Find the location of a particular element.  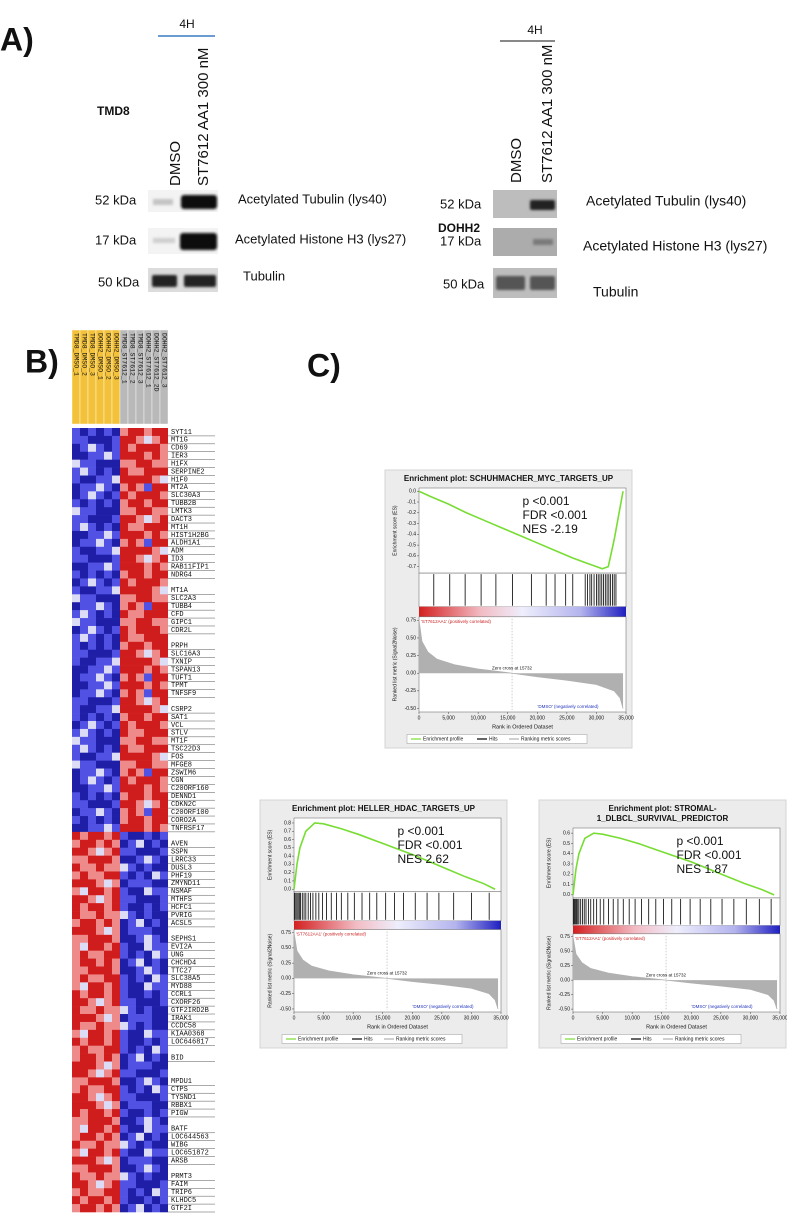

row-label: ADM is located at coordinates (177, 552).